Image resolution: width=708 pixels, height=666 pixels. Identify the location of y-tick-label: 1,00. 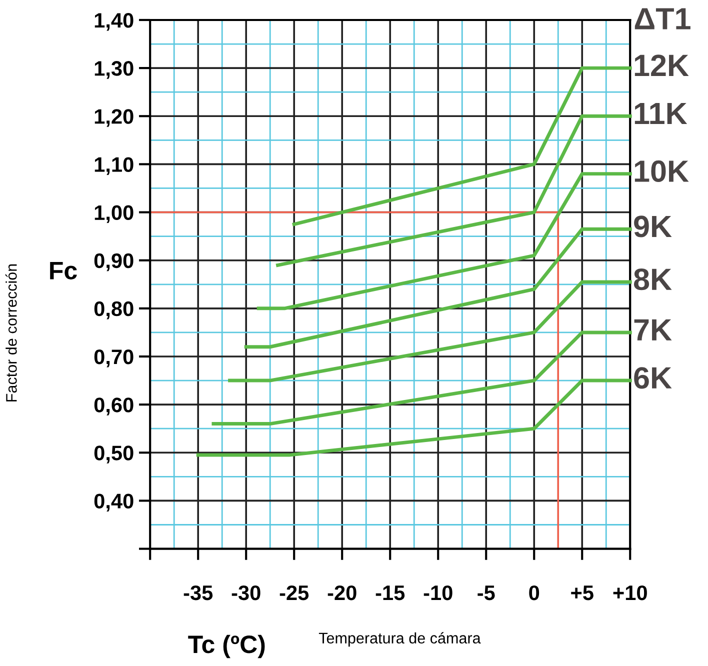
(114, 214).